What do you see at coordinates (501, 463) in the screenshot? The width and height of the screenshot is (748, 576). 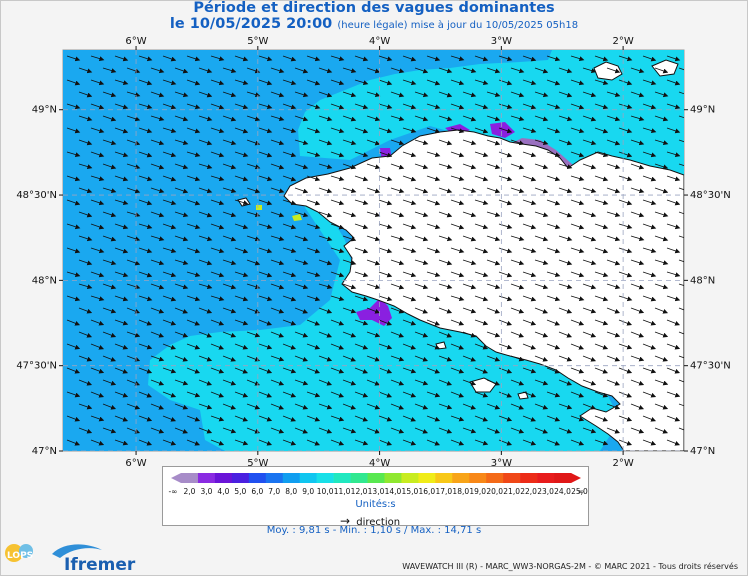 I see `lon-label-bottom: 3°W` at bounding box center [501, 463].